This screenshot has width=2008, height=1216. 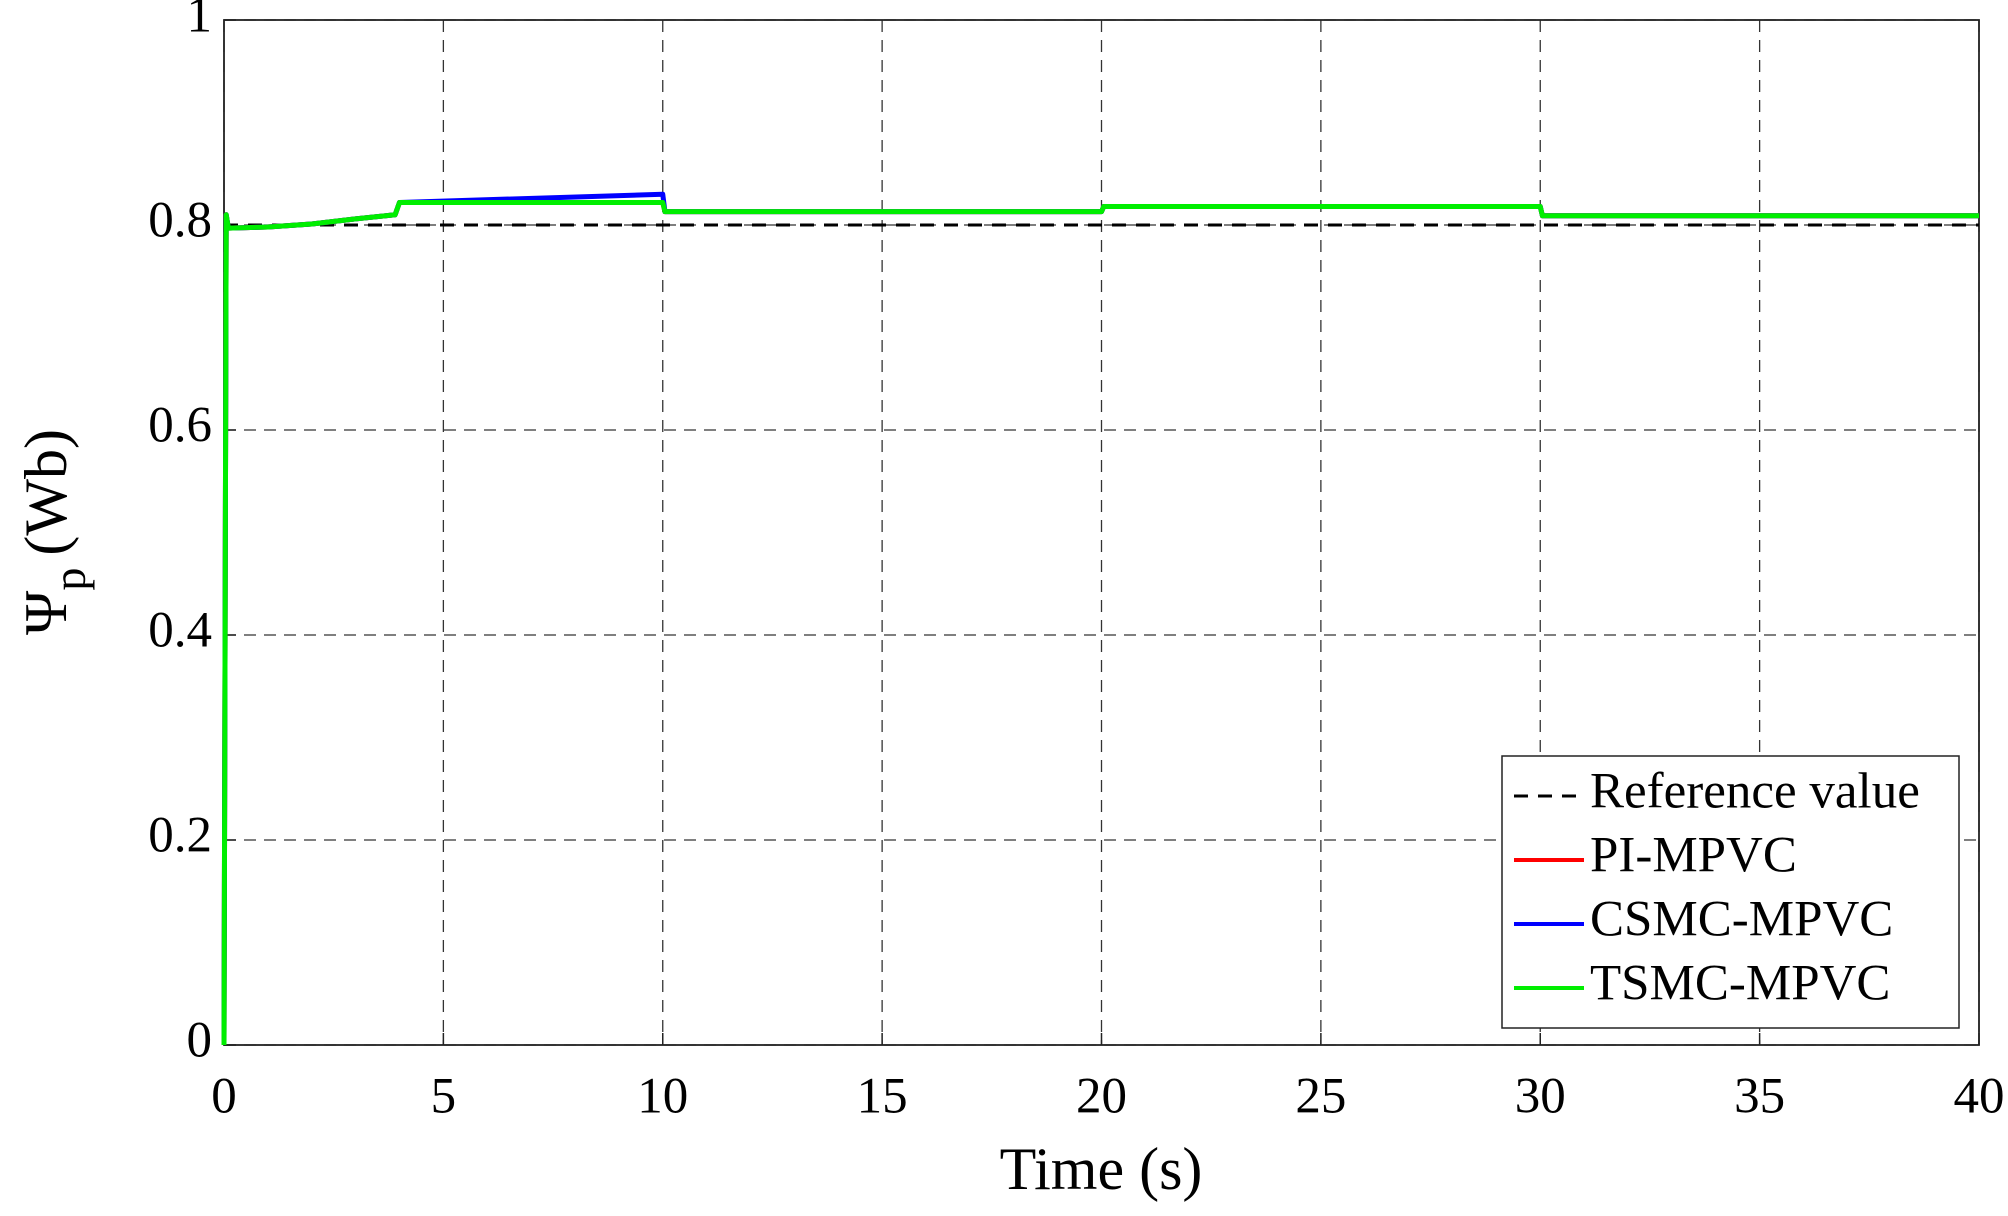 I want to click on x-tick-label: 15, so click(x=882, y=1097).